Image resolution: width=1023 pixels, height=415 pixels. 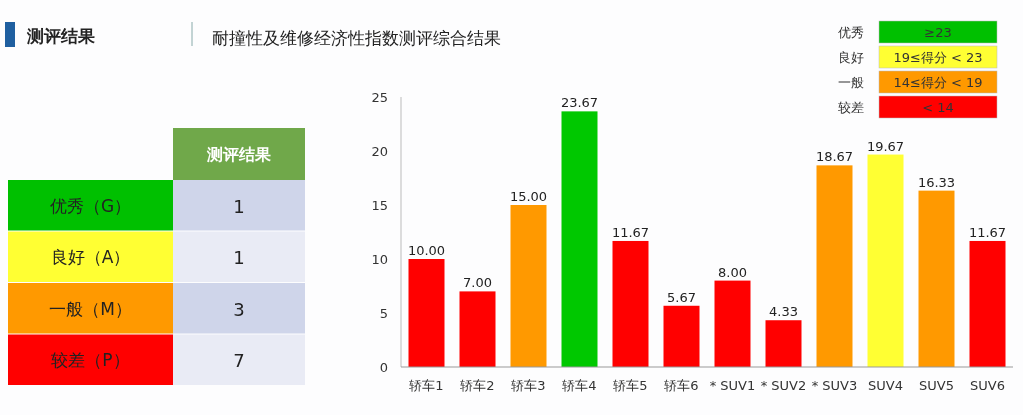 I want to click on x-tick-label: 轿车2, so click(x=477, y=385).